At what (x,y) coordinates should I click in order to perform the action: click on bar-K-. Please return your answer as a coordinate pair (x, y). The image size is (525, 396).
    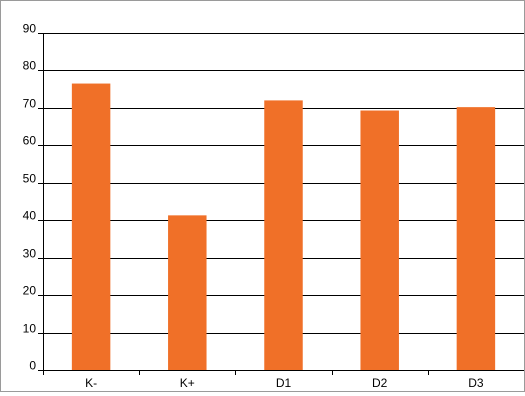
    Looking at the image, I should click on (91, 227).